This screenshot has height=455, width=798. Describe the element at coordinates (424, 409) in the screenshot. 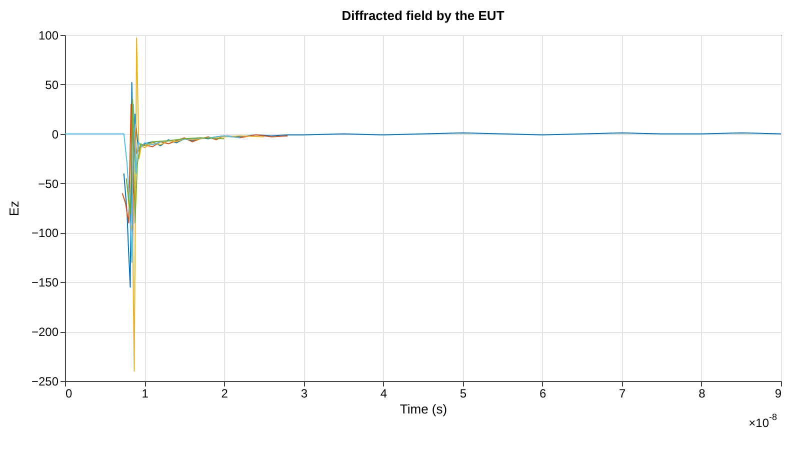

I see `x-axis-title: Time (s)` at that location.